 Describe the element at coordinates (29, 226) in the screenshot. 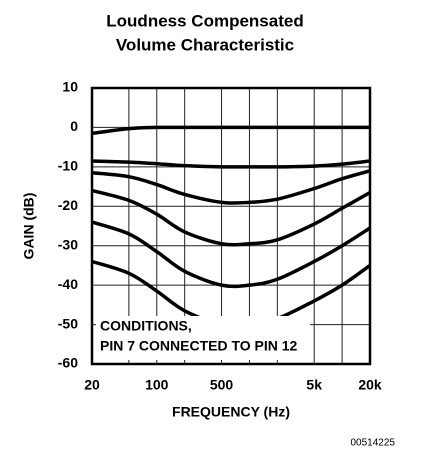

I see `y-axis-label: GAIN (dB)` at that location.